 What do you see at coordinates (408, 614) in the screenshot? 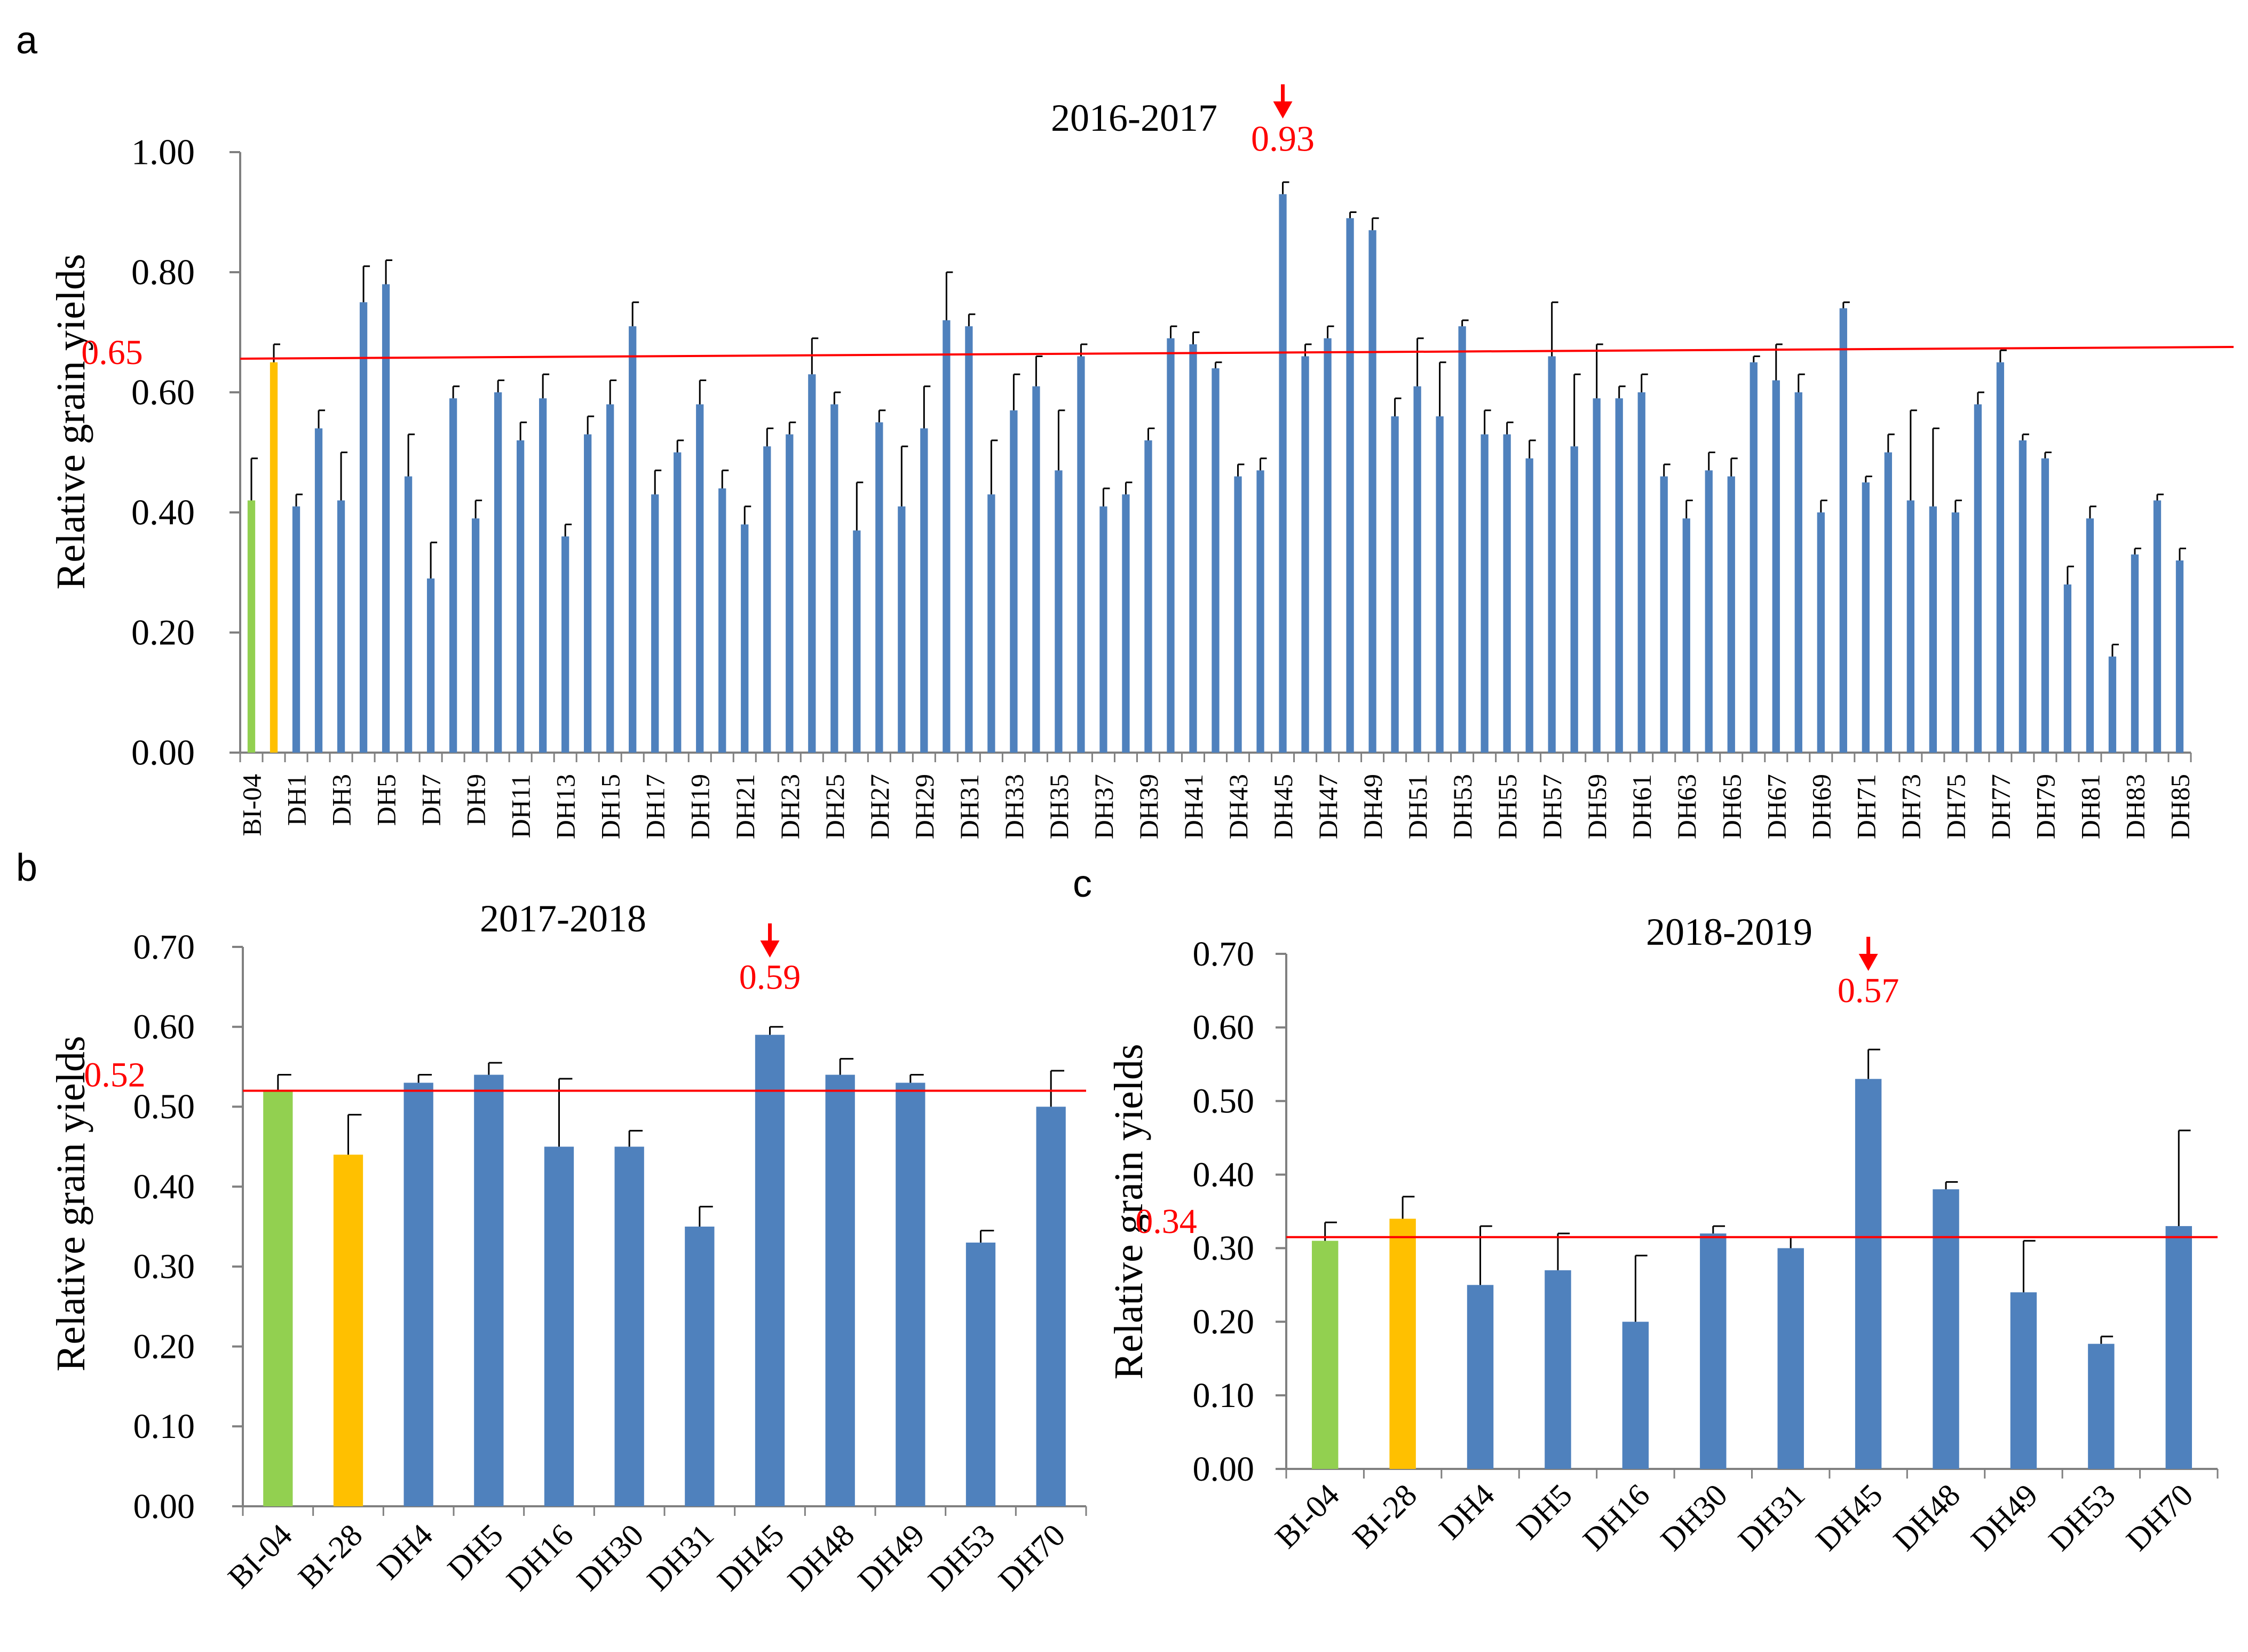
I see `bar-DH6` at bounding box center [408, 614].